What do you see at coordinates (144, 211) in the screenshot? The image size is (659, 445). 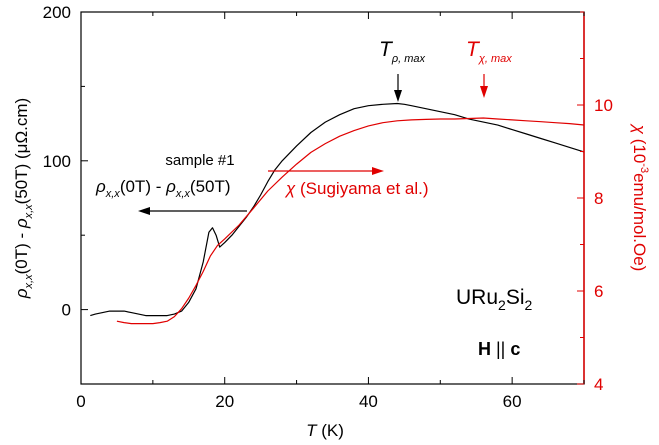 I see `rho-legend-arrow-head` at bounding box center [144, 211].